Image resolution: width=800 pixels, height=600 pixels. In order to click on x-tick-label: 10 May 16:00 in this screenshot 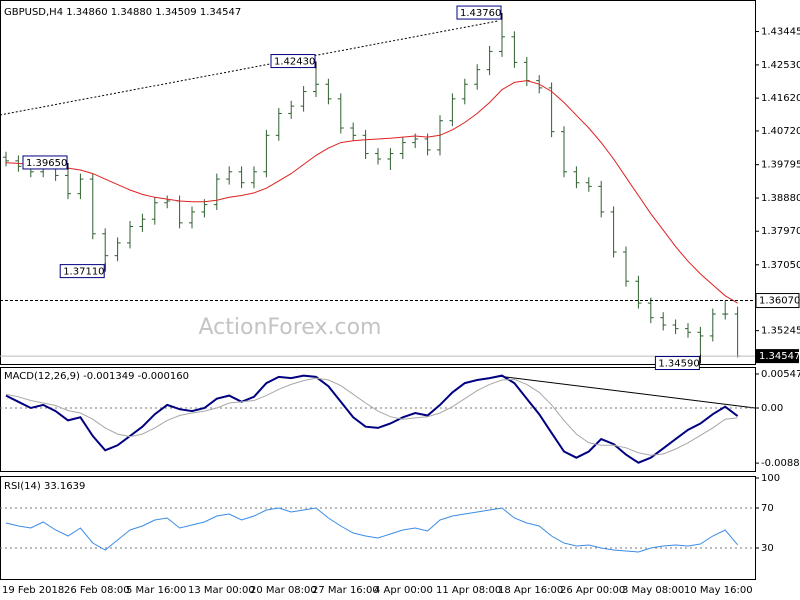, I will do `click(718, 590)`.